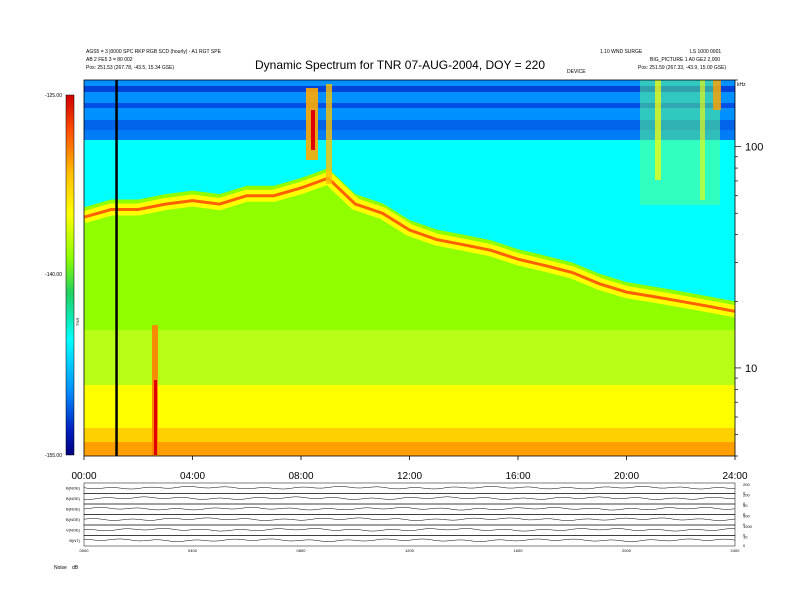 The width and height of the screenshot is (792, 612). What do you see at coordinates (621, 52) in the screenshot?
I see `header-right-line1: 1.10 WND SURGE` at bounding box center [621, 52].